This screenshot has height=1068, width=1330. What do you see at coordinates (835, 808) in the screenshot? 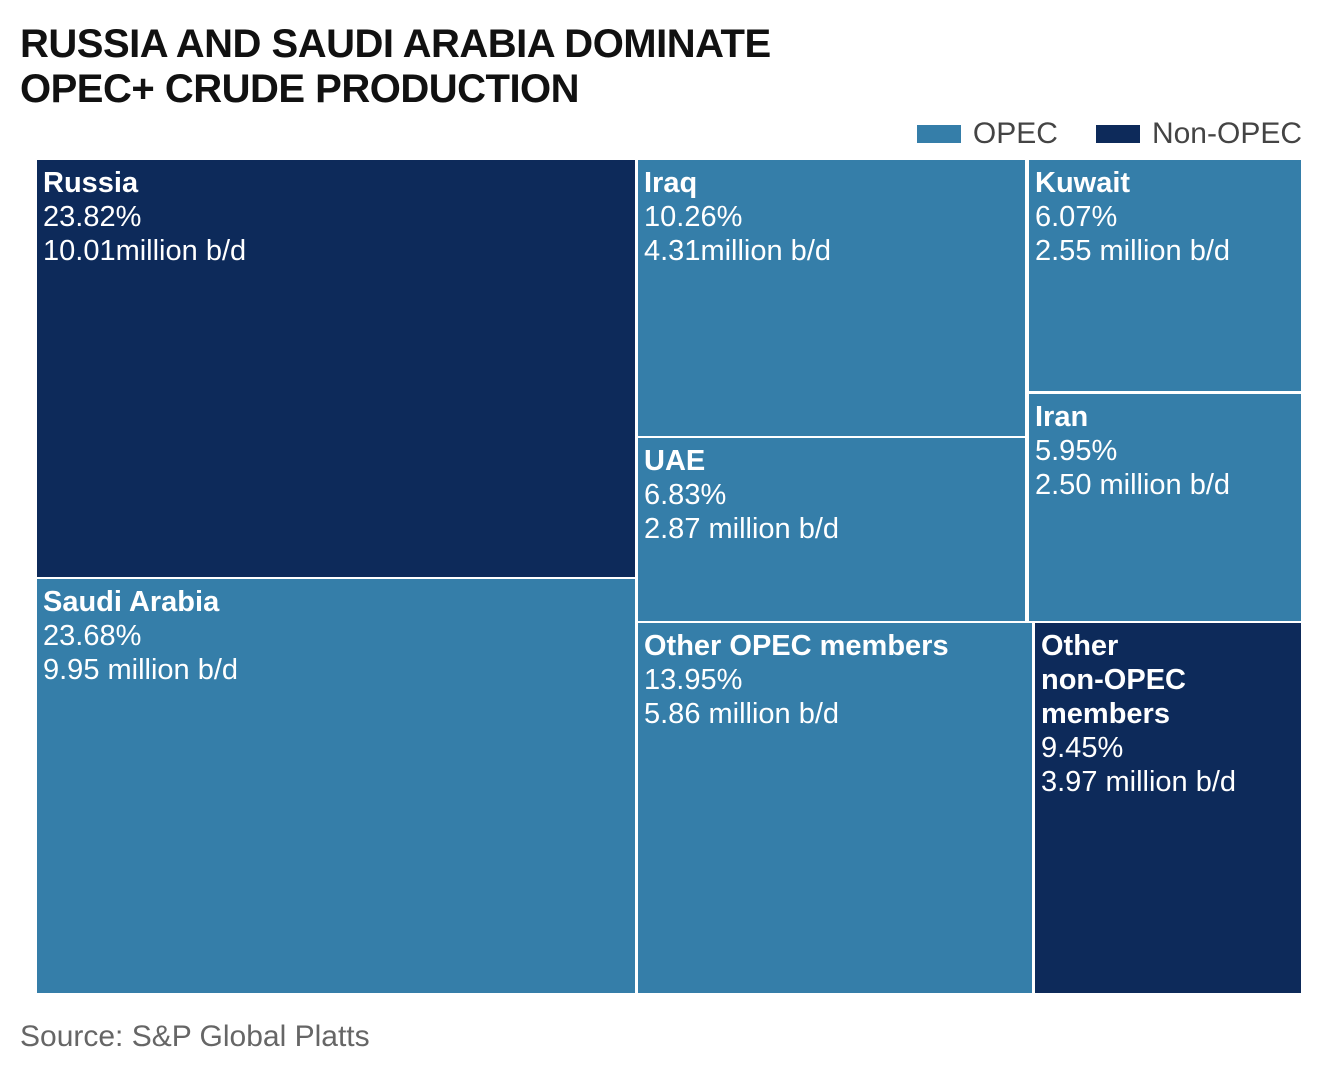
I see `tile-rect-other-opec` at bounding box center [835, 808].